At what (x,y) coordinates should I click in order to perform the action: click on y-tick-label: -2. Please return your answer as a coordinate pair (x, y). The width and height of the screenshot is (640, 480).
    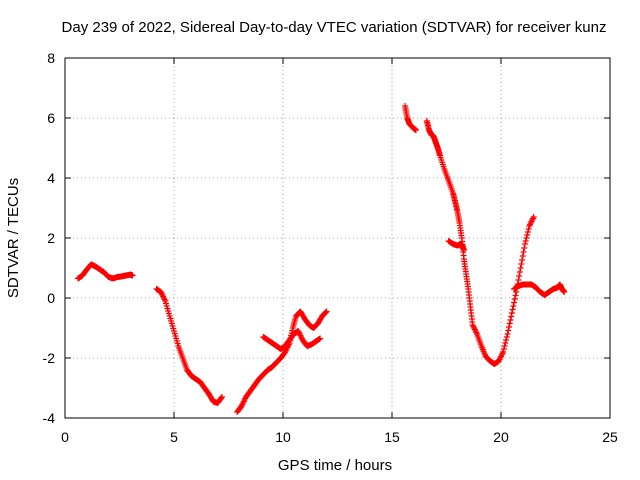
    Looking at the image, I should click on (49, 358).